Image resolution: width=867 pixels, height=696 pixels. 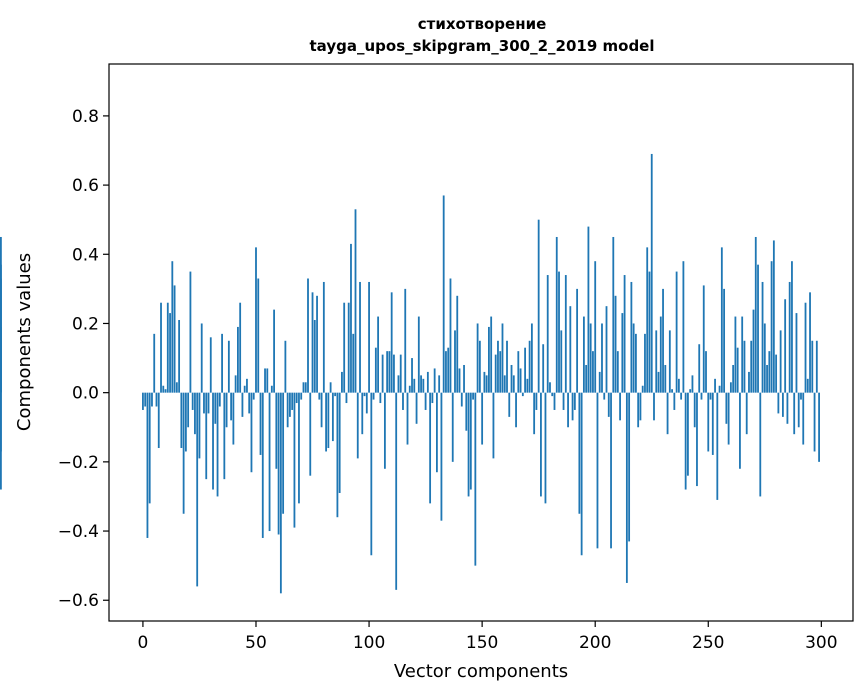 I want to click on x-axis-label: Vector components, so click(x=481, y=671).